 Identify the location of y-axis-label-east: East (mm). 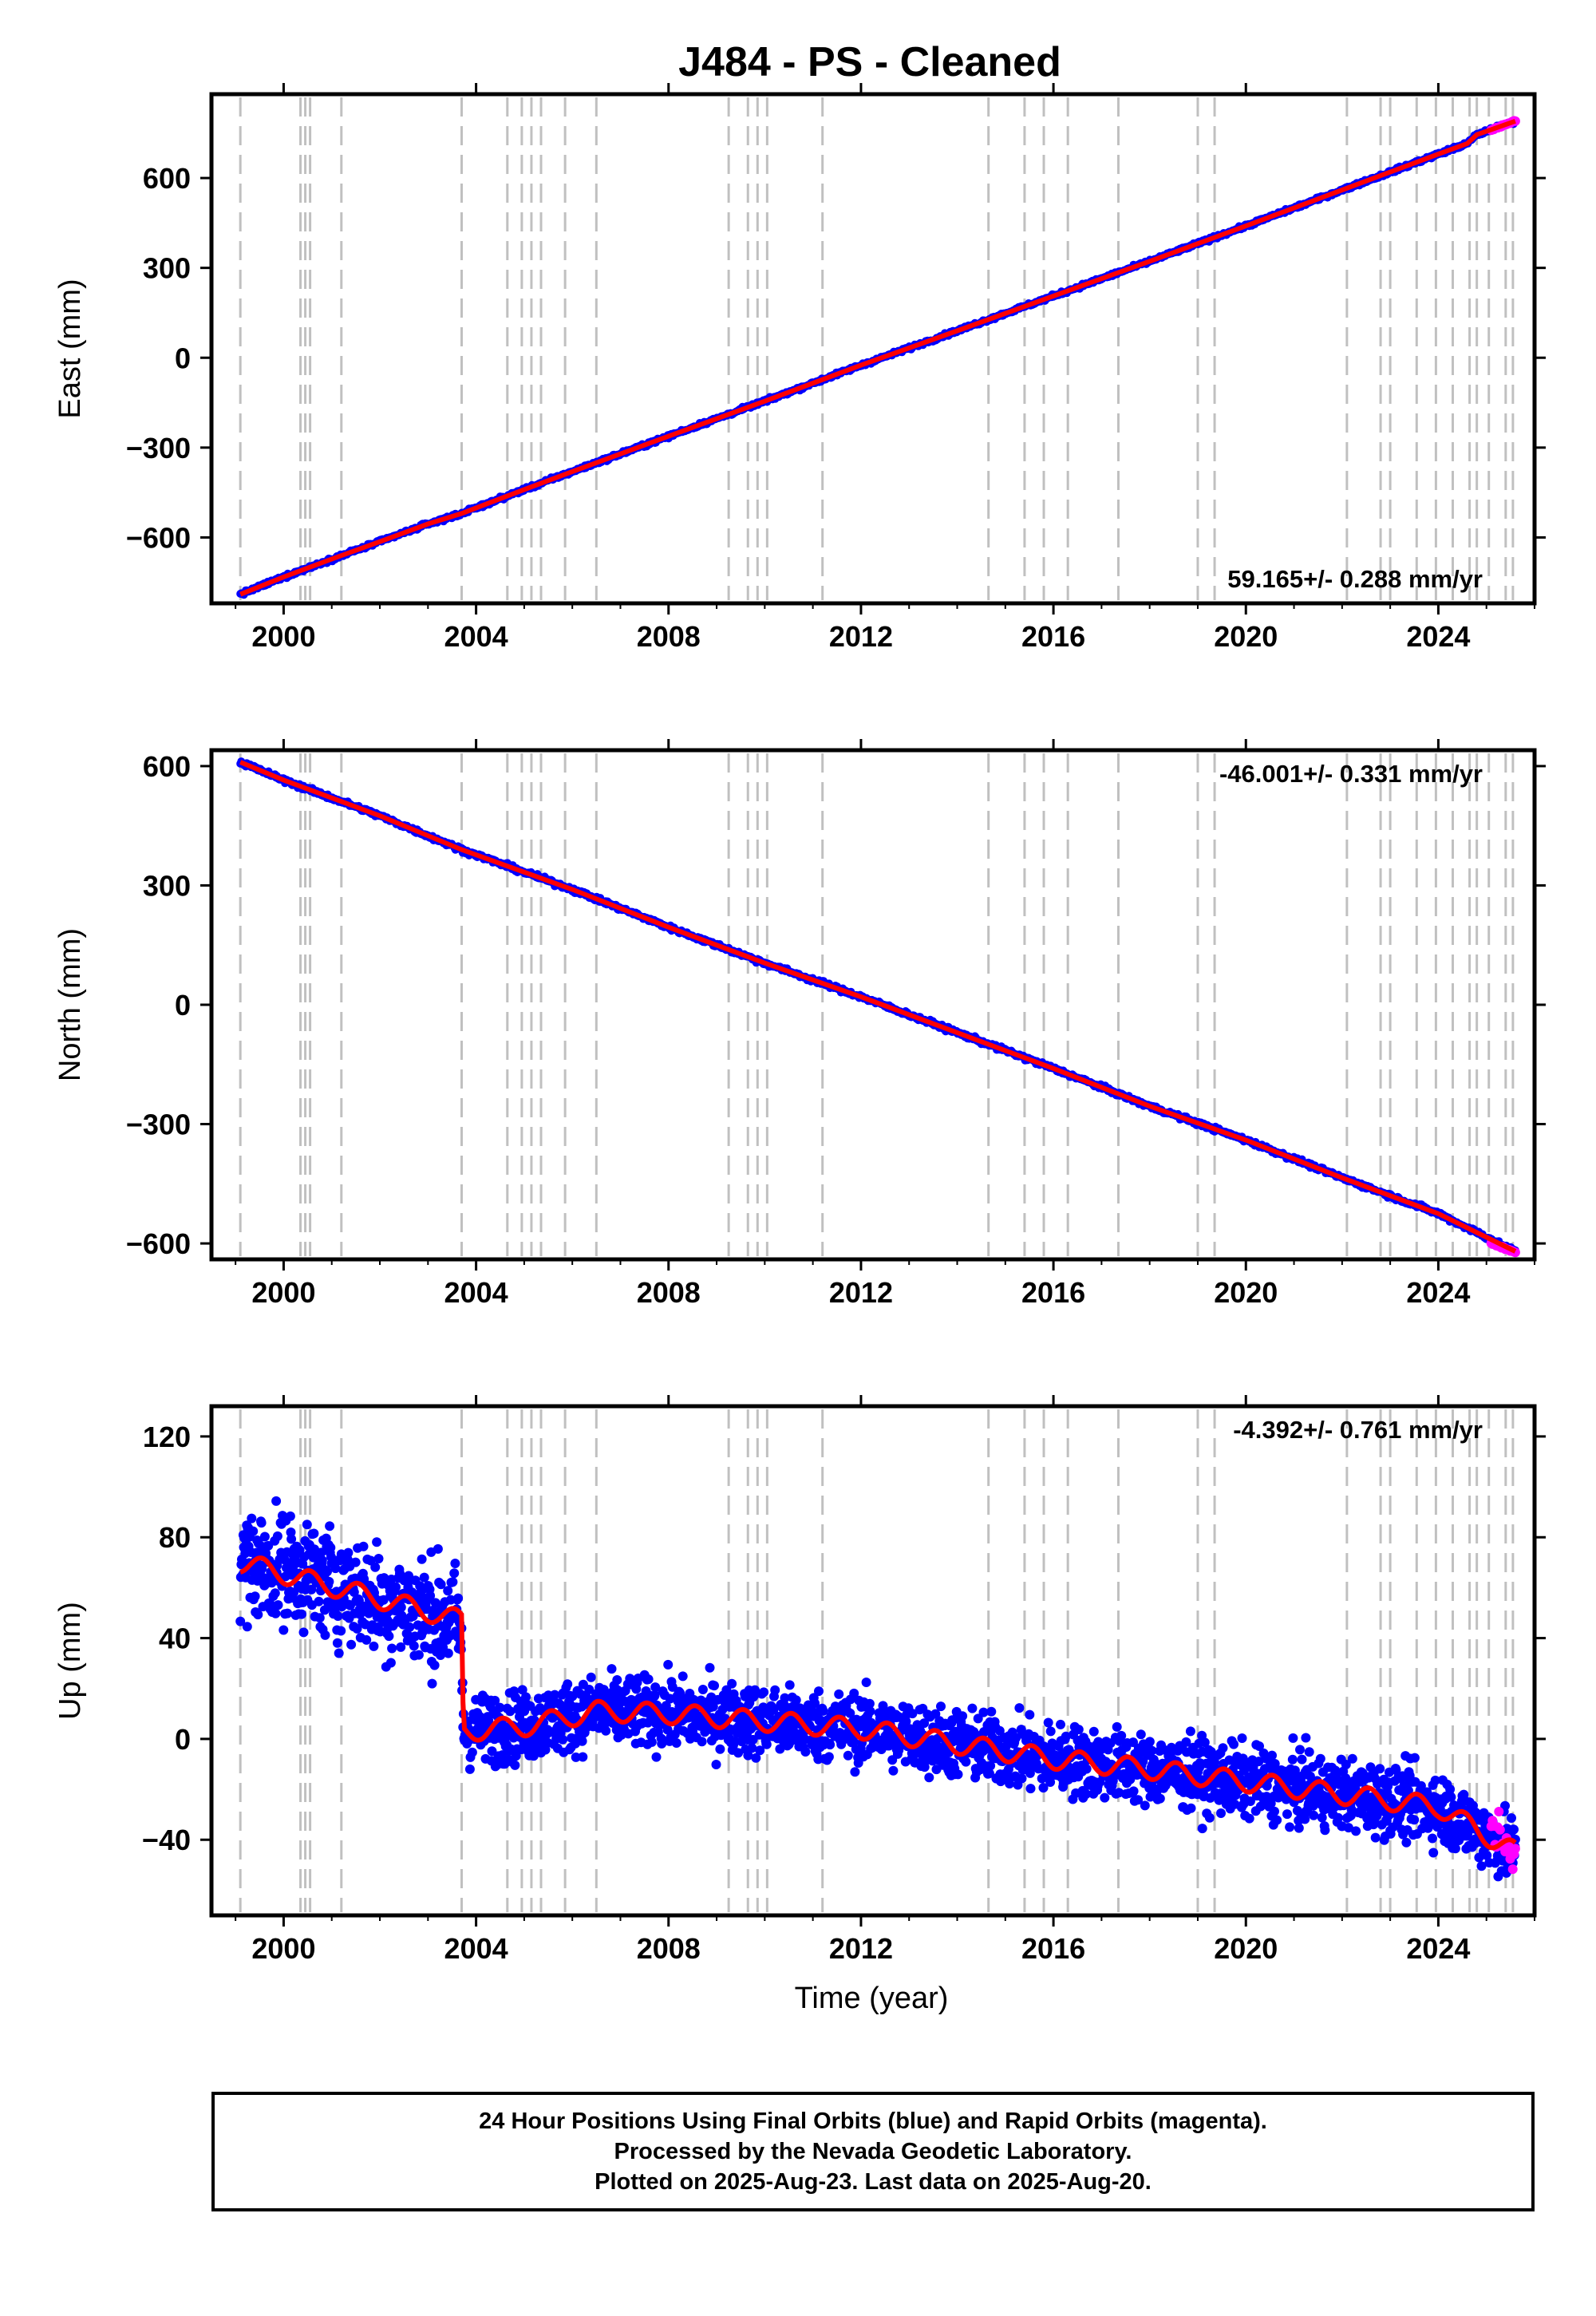
(70, 348).